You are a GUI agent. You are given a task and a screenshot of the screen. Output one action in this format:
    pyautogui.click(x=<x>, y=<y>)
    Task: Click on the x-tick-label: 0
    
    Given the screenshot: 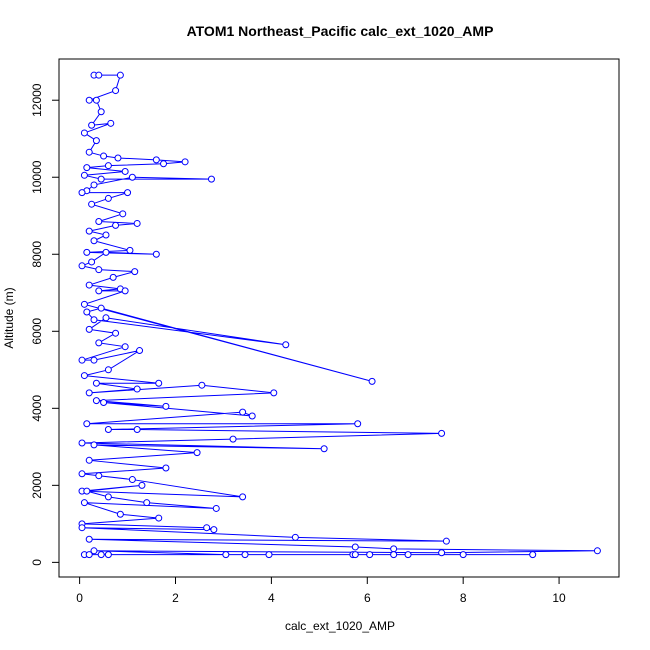 What is the action you would take?
    pyautogui.click(x=79, y=598)
    